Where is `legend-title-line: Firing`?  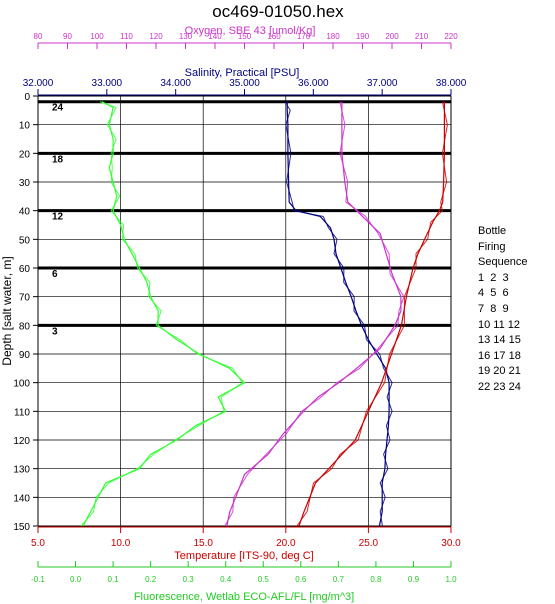 legend-title-line: Firing is located at coordinates (492, 246).